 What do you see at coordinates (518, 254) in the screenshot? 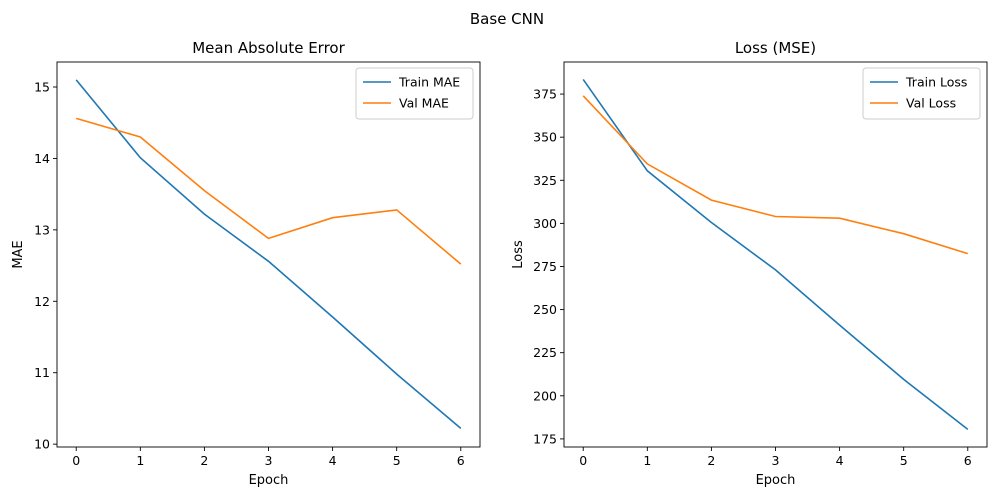
I see `loss-y-axis-label: Loss` at bounding box center [518, 254].